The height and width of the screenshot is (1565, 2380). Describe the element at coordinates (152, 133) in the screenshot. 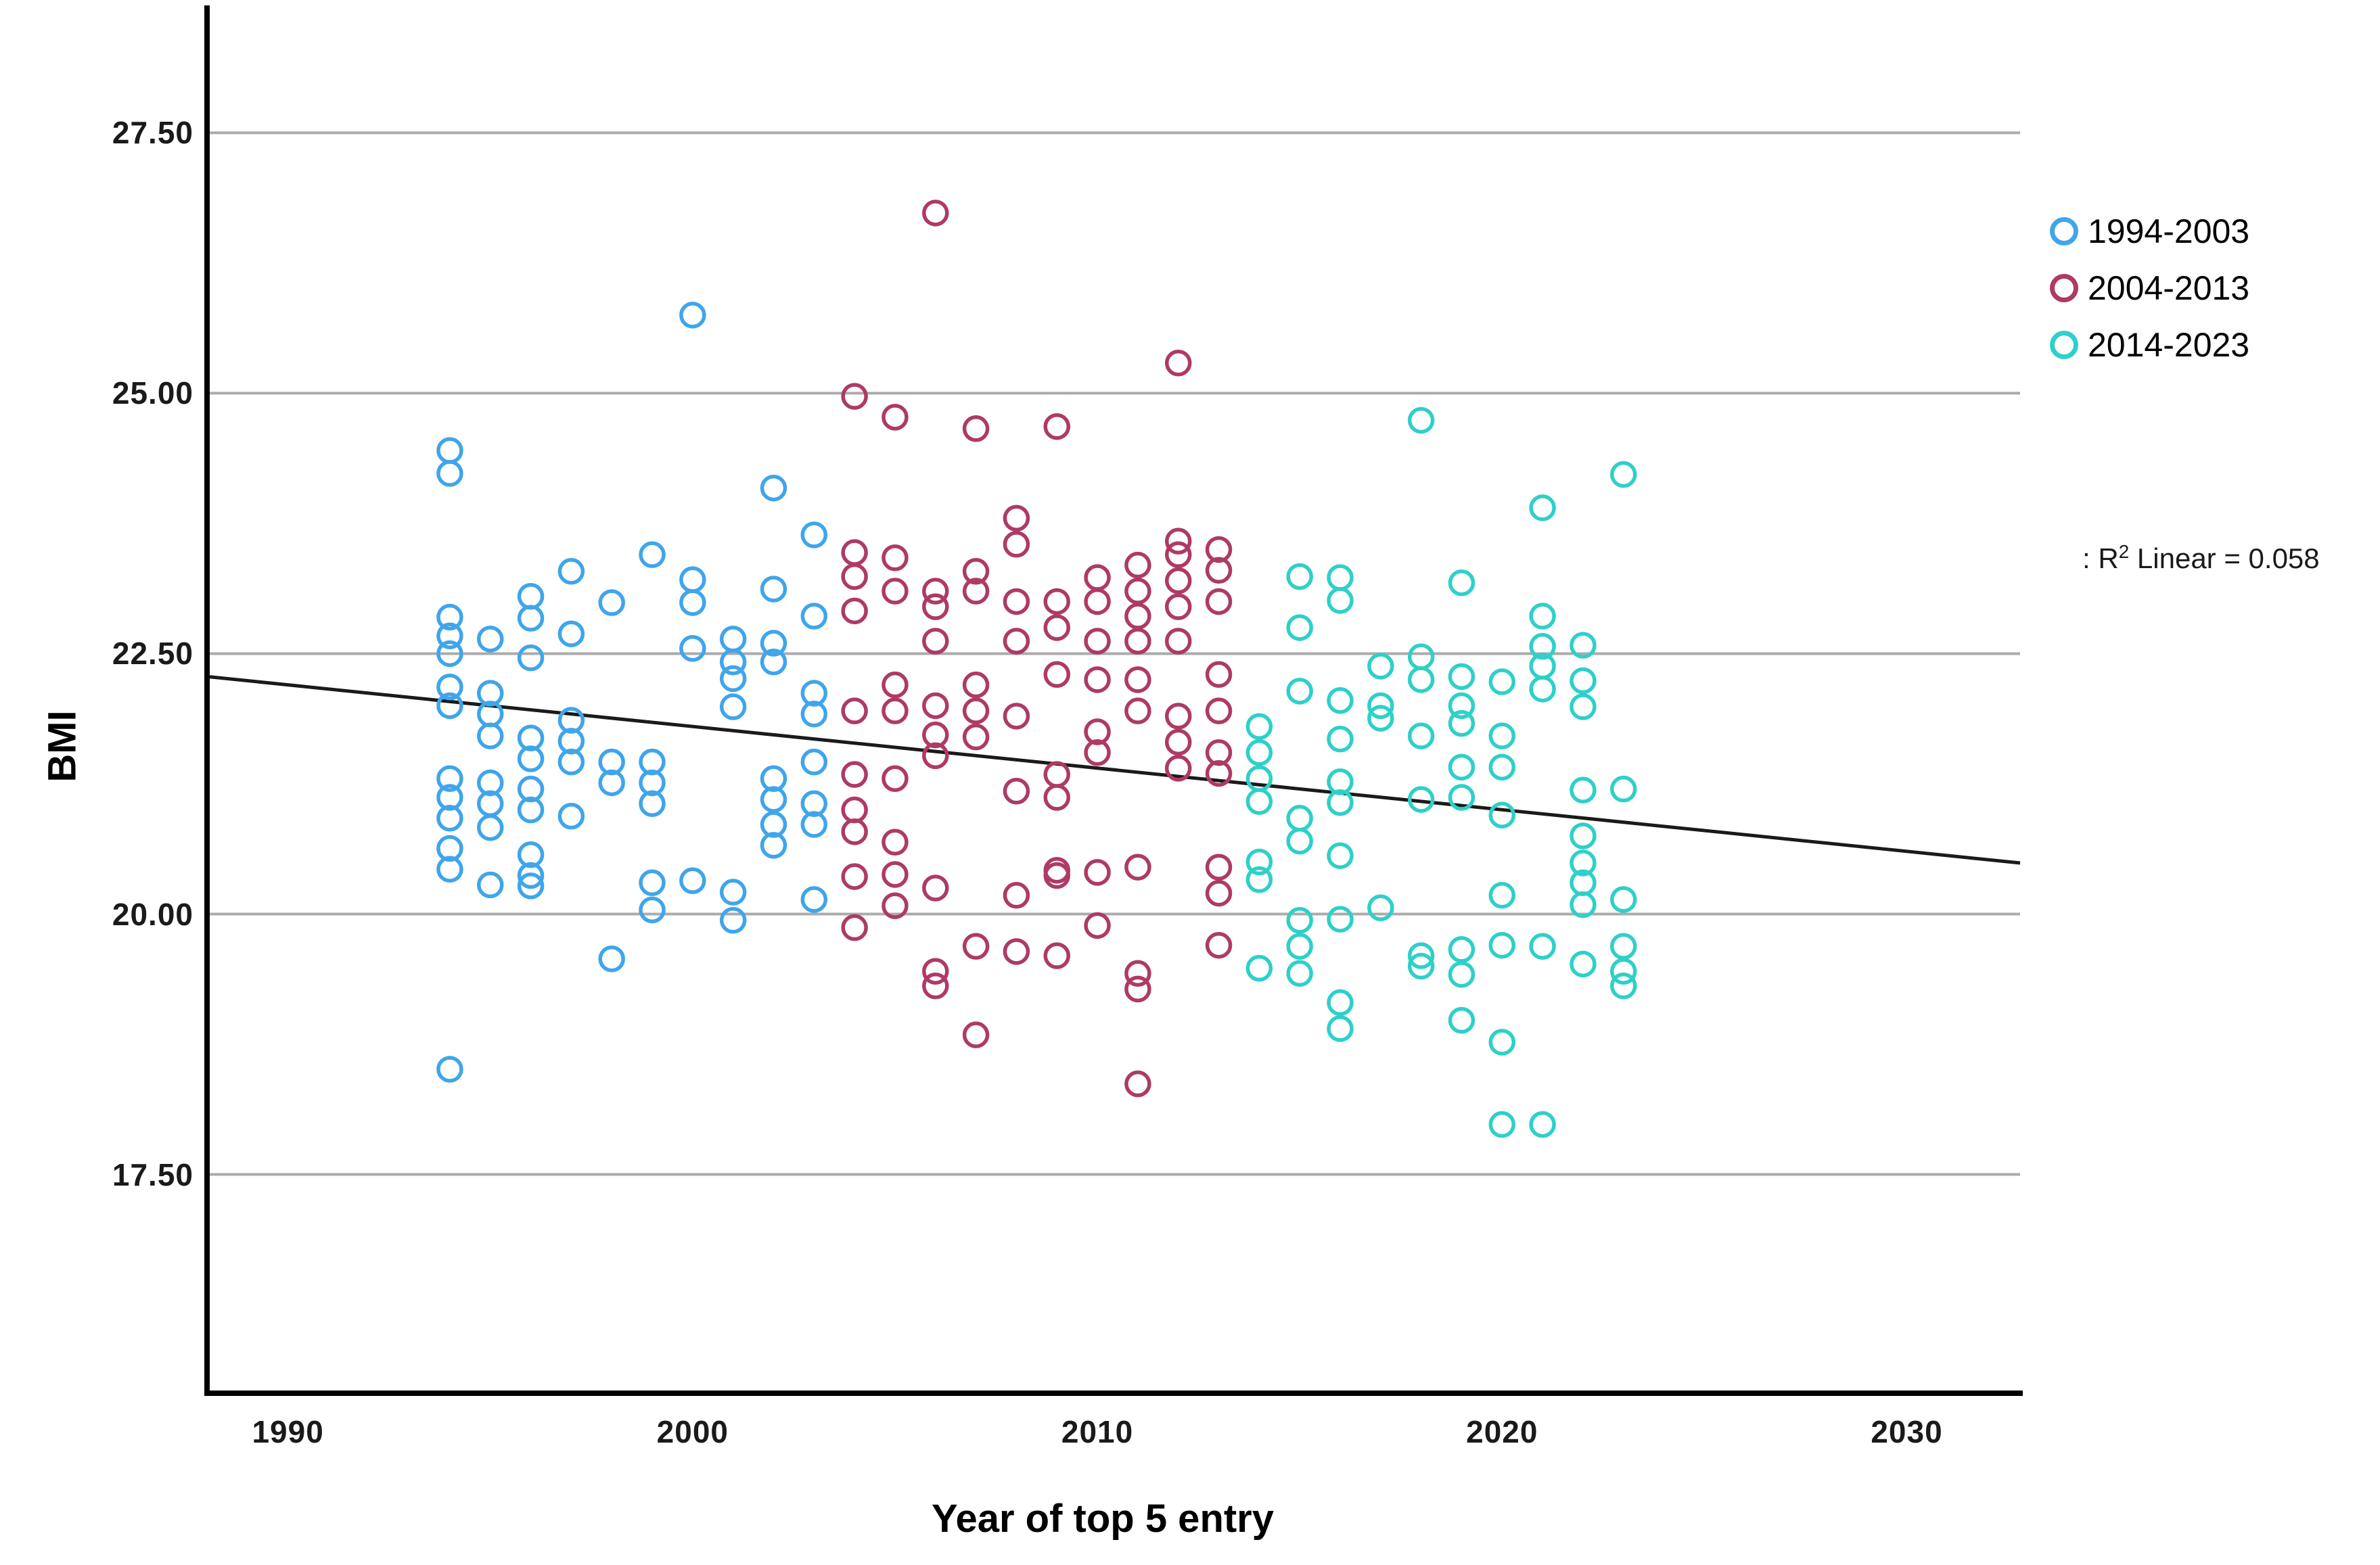

I see `y-tick-label: 27.50` at that location.